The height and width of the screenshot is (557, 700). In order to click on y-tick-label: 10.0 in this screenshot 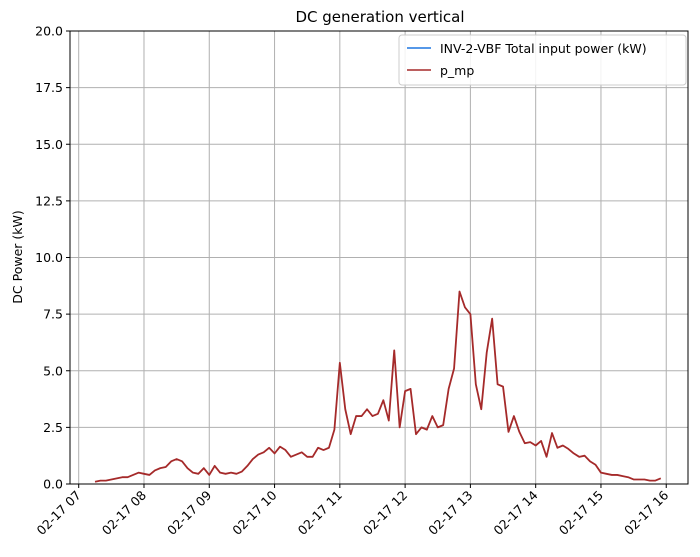, I will do `click(49, 257)`.